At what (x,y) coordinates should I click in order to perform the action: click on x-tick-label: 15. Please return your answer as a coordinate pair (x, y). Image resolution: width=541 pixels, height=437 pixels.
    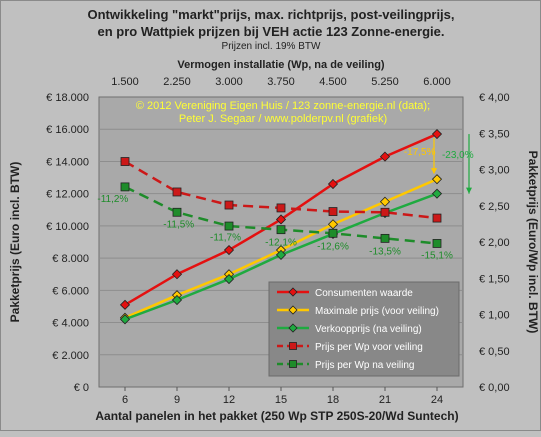
    Looking at the image, I should click on (281, 400).